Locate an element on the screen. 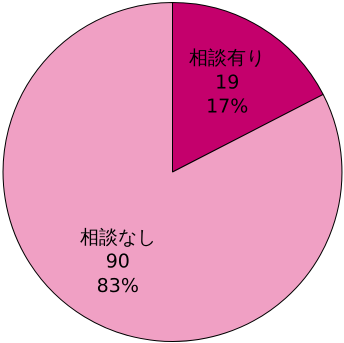 This screenshot has height=343, width=344. slice-label: 相談なし is located at coordinates (118, 237).